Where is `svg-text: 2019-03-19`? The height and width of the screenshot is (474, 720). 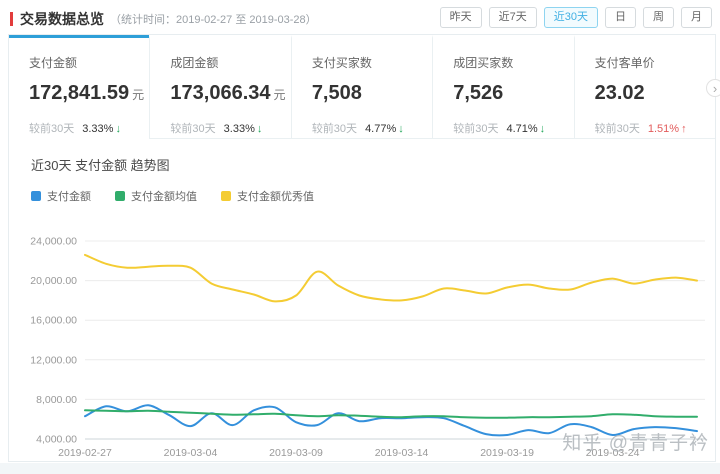 svg-text: 2019-03-19 is located at coordinates (507, 453).